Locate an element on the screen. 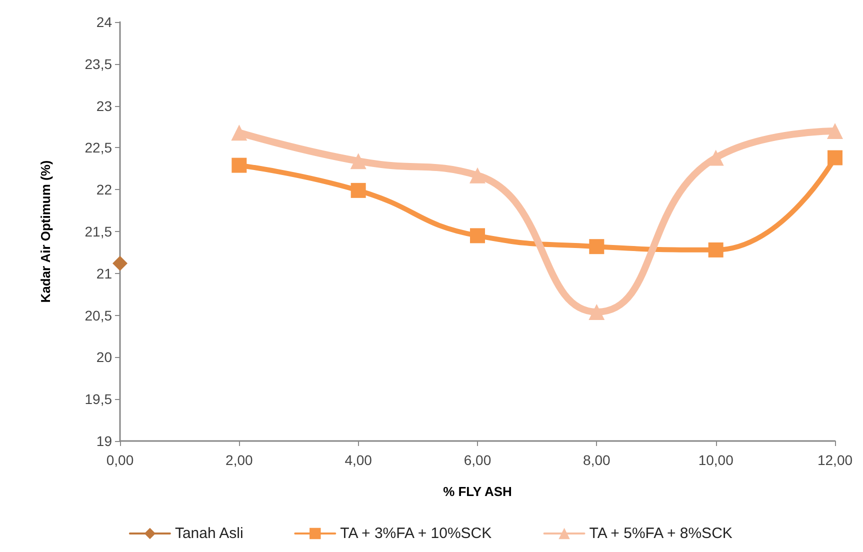 Image resolution: width=863 pixels, height=552 pixels. y-tick-label: 20 is located at coordinates (104, 357).